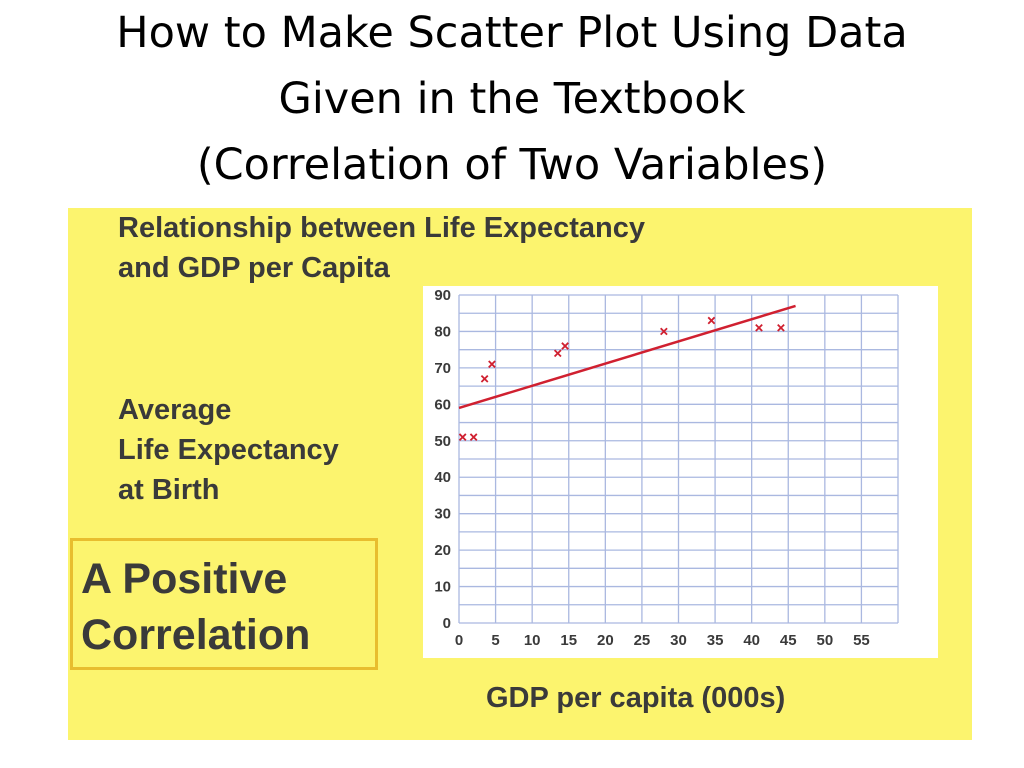 This screenshot has height=768, width=1024. I want to click on y-axis-label-line-3: at Birth, so click(169, 490).